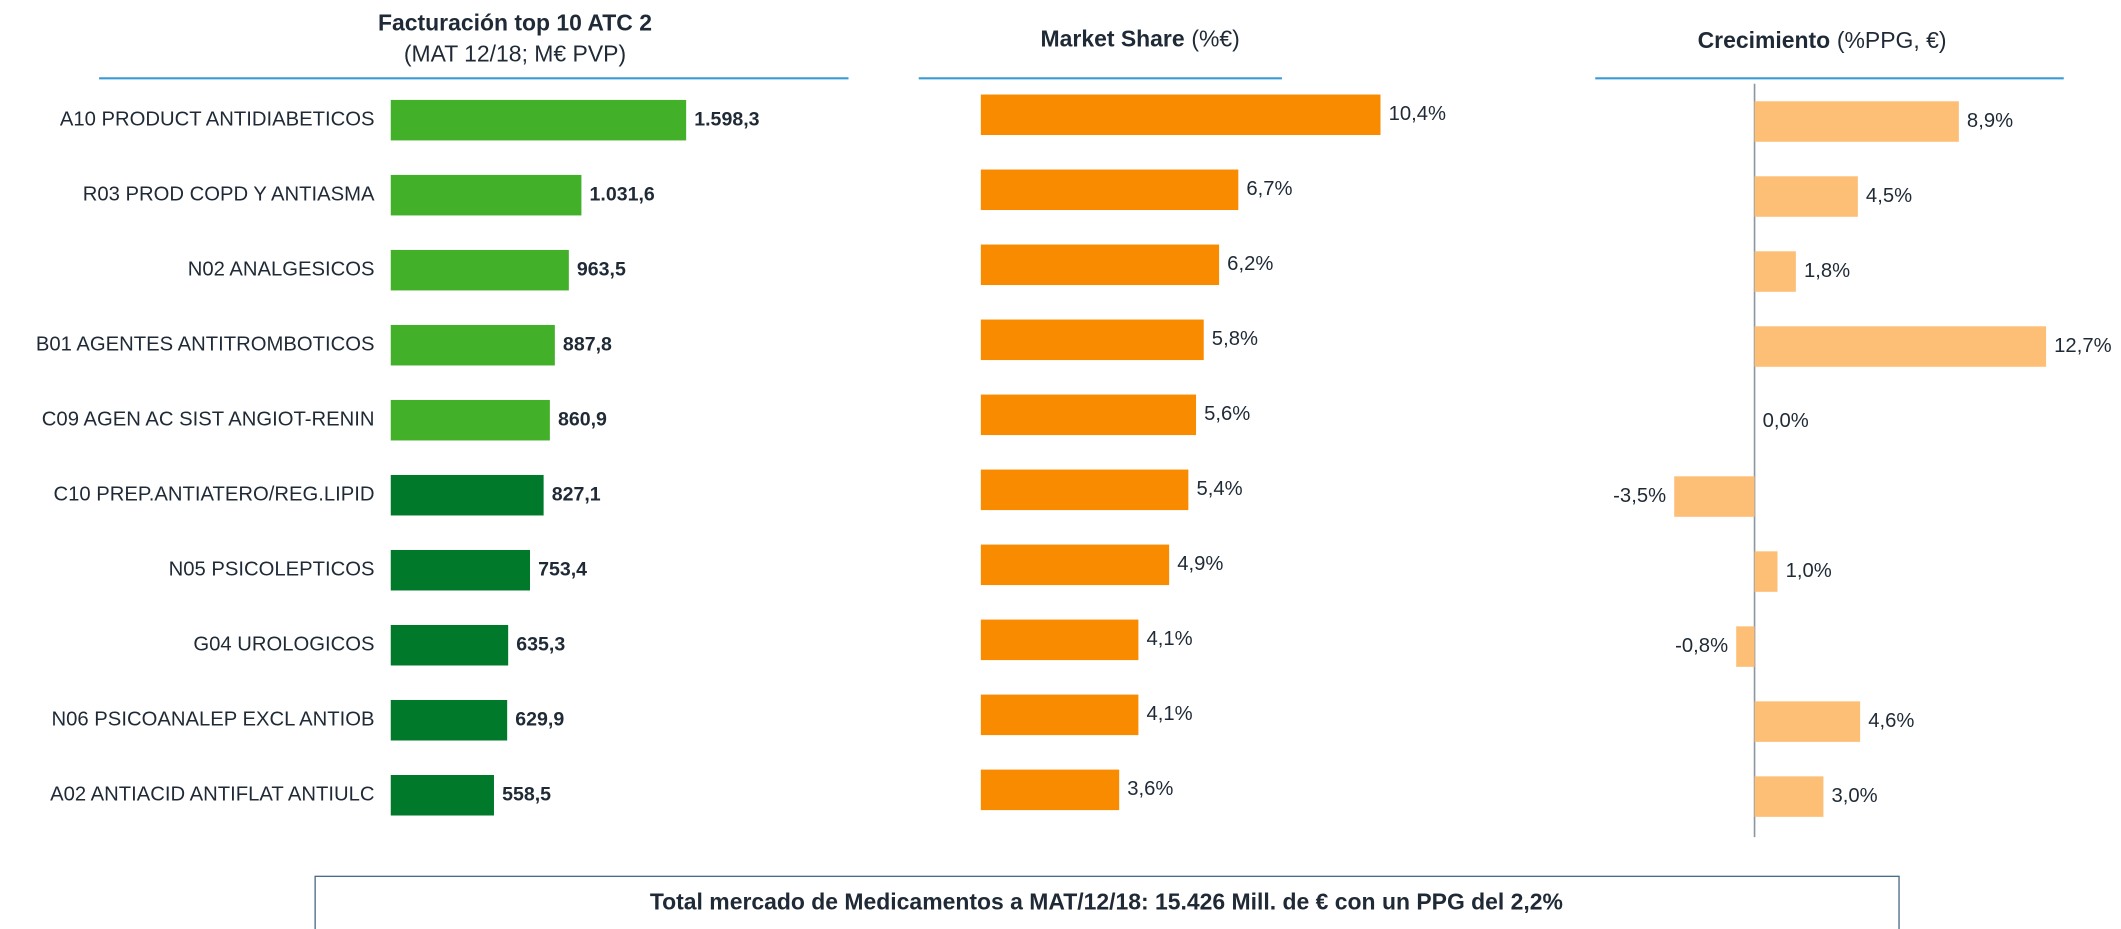 This screenshot has height=929, width=2121. I want to click on value-label: 887,8, so click(587, 344).